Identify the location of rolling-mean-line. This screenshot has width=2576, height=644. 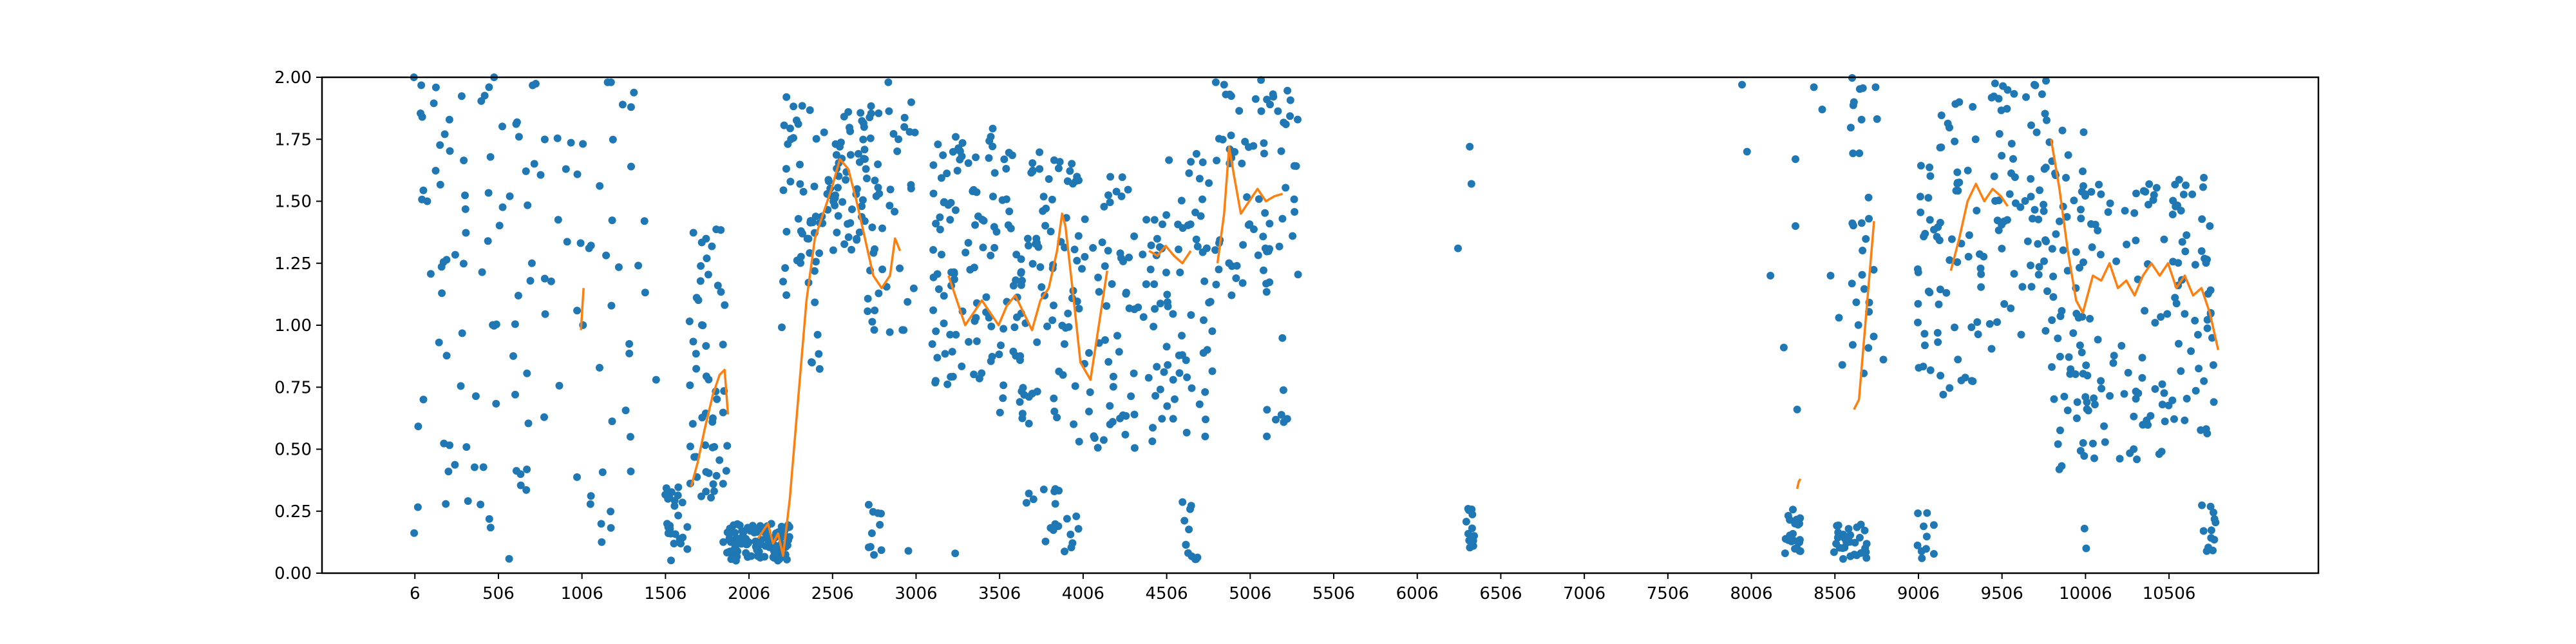
(1170, 255).